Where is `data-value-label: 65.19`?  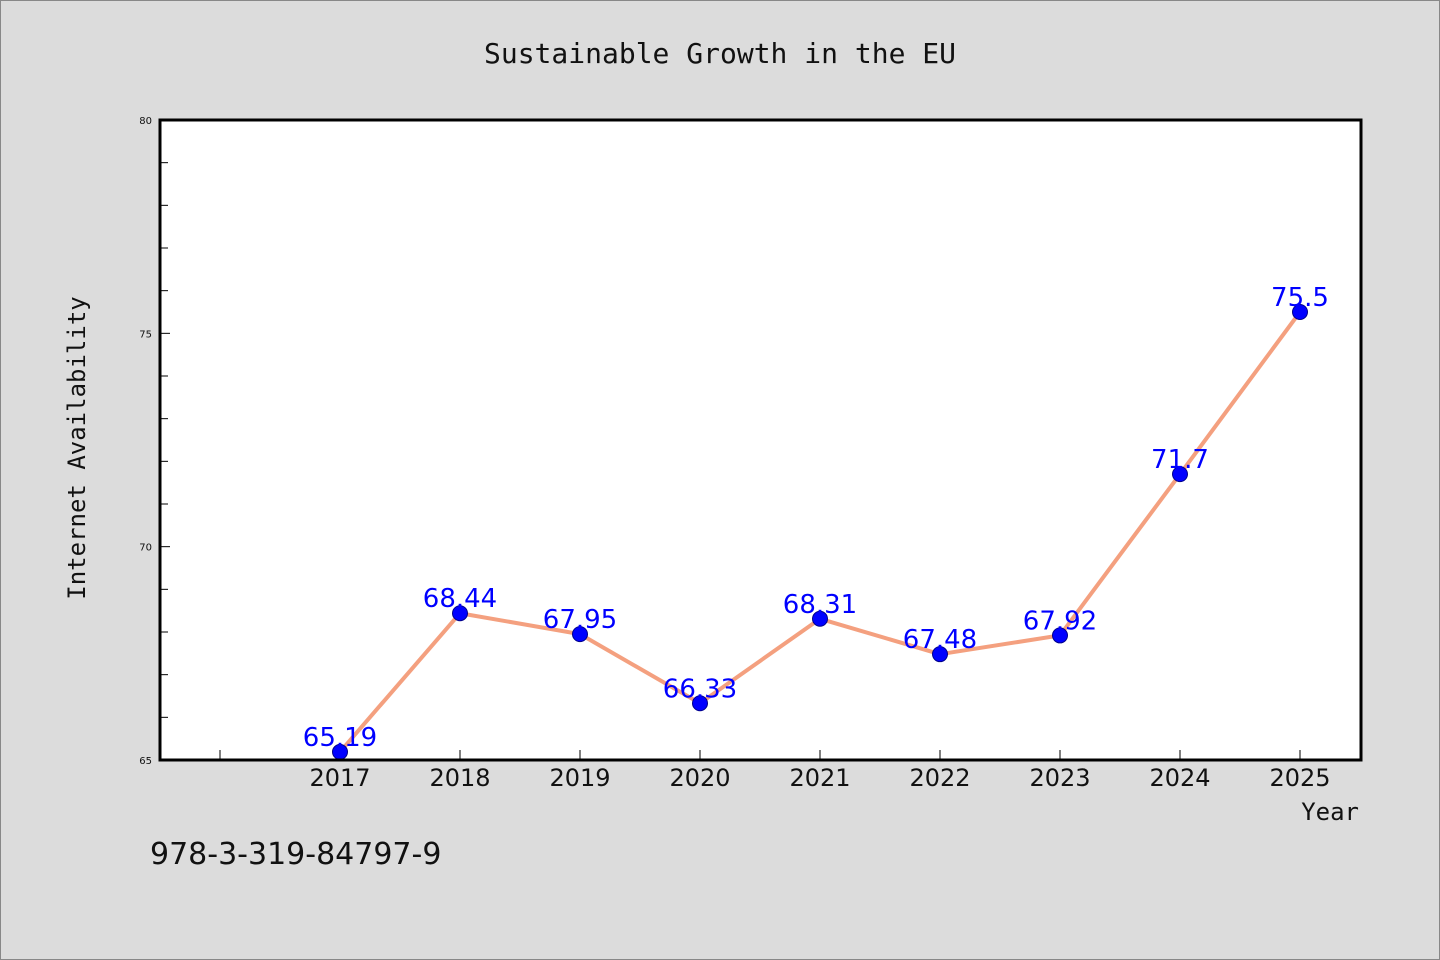 data-value-label: 65.19 is located at coordinates (340, 738).